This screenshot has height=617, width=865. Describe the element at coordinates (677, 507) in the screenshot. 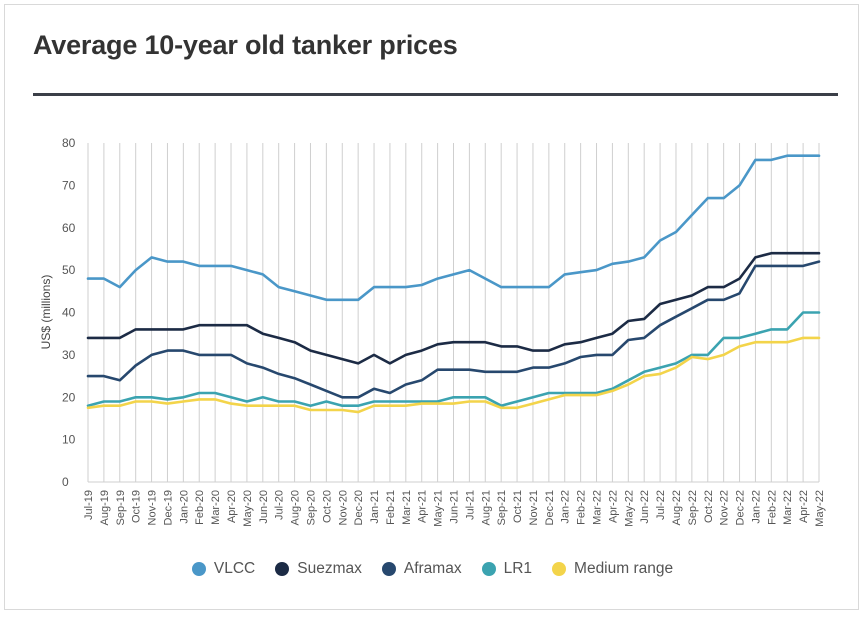

I see `x-tick-label: Aug-22` at that location.